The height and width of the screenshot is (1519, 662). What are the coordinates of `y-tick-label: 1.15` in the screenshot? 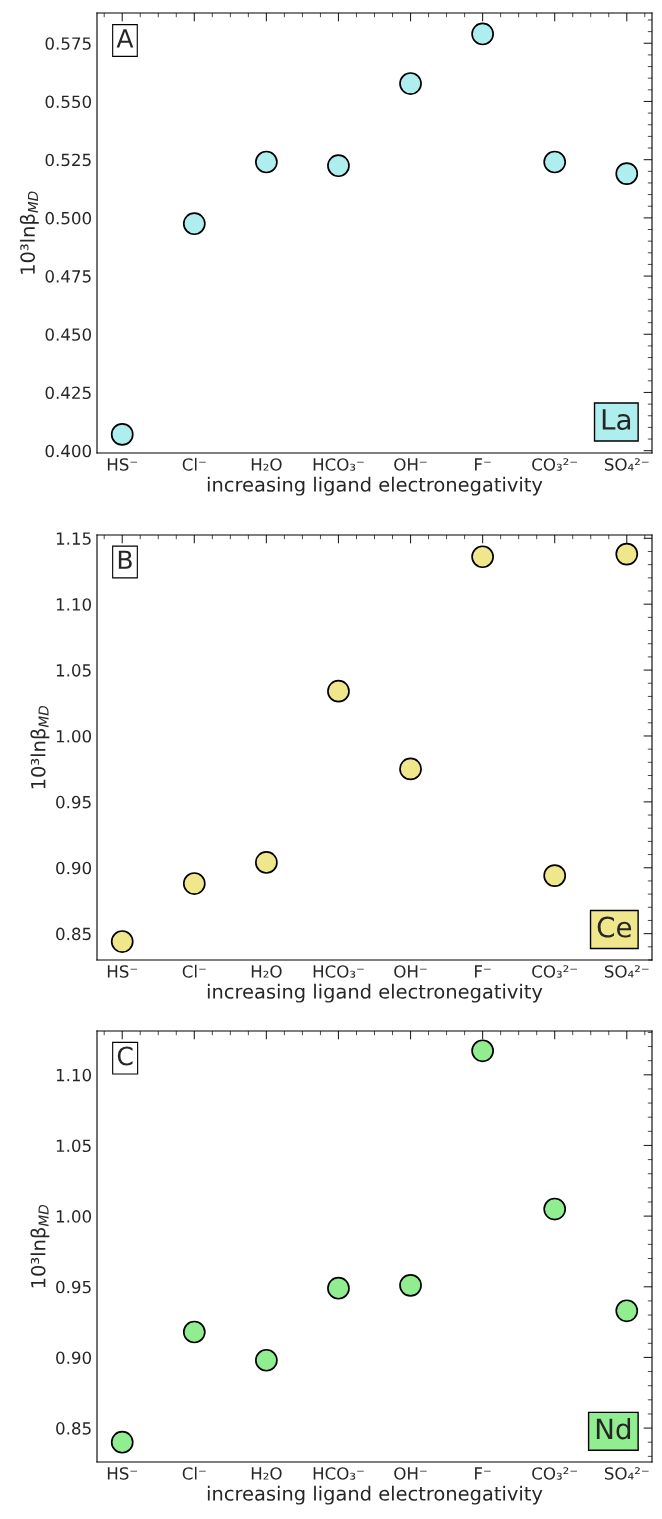 It's located at (73, 538).